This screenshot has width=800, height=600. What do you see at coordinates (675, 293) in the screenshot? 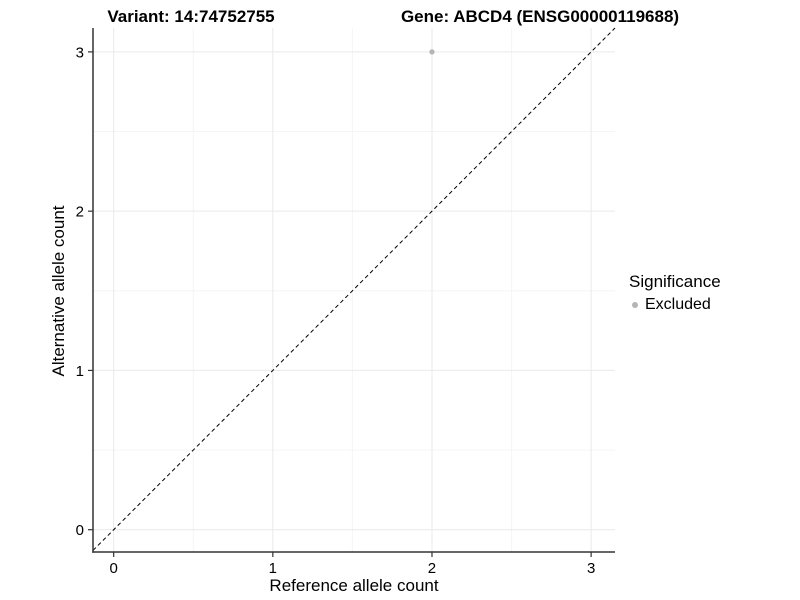
I see `legend: Significance Excluded` at bounding box center [675, 293].